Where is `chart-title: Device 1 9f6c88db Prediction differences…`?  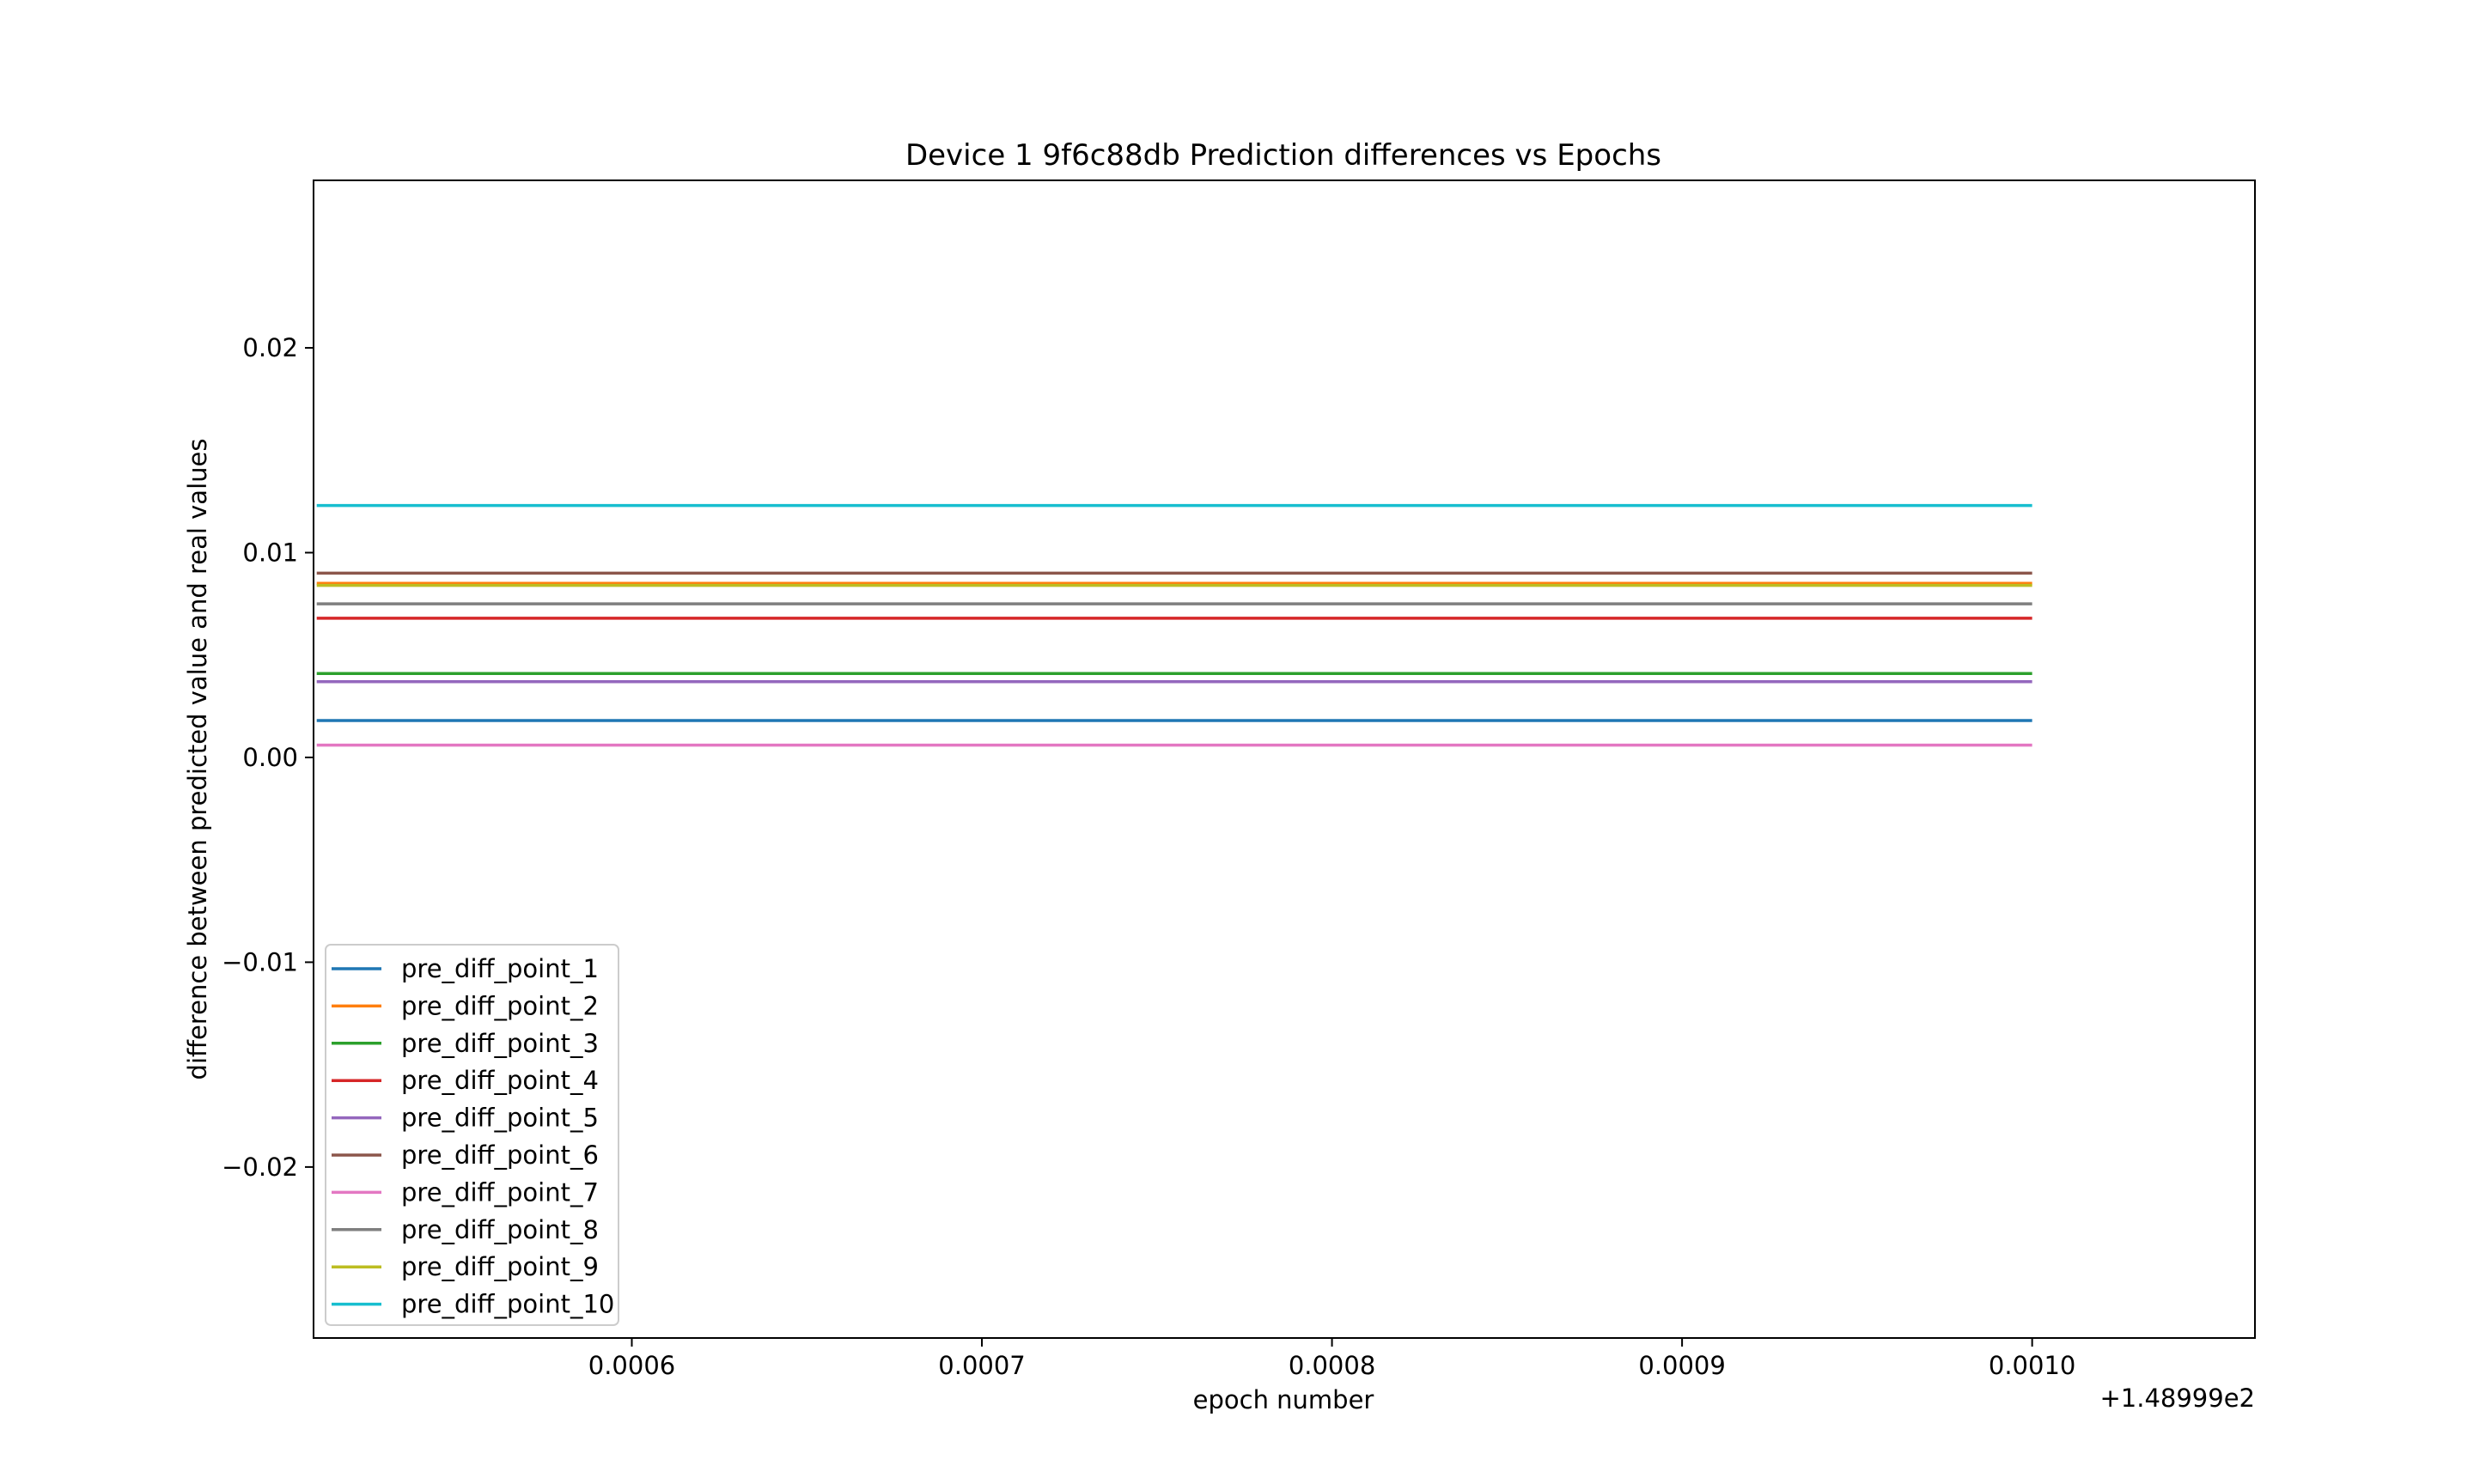
chart-title: Device 1 9f6c88db Prediction differences… is located at coordinates (1283, 156).